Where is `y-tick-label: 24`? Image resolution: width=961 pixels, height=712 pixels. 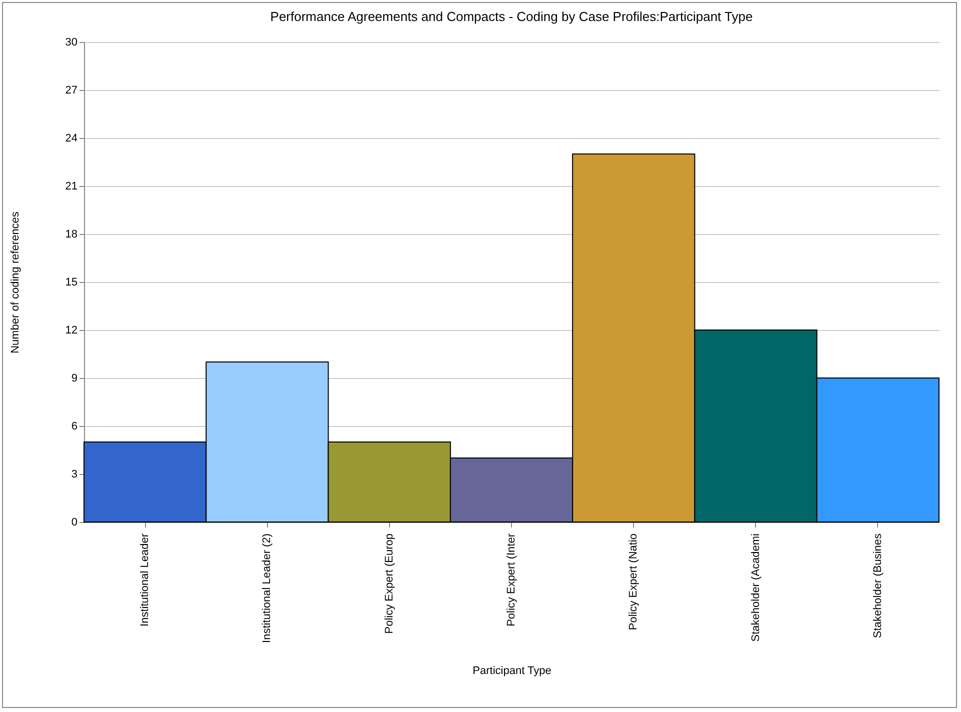
y-tick-label: 24 is located at coordinates (71, 138).